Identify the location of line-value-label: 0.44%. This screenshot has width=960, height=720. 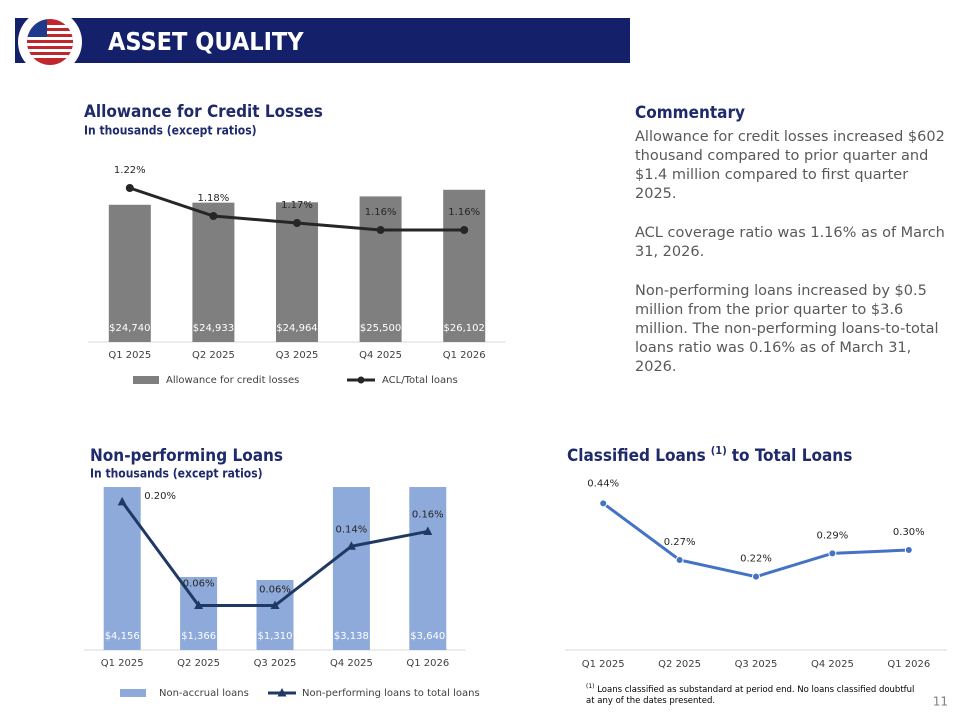
(603, 483).